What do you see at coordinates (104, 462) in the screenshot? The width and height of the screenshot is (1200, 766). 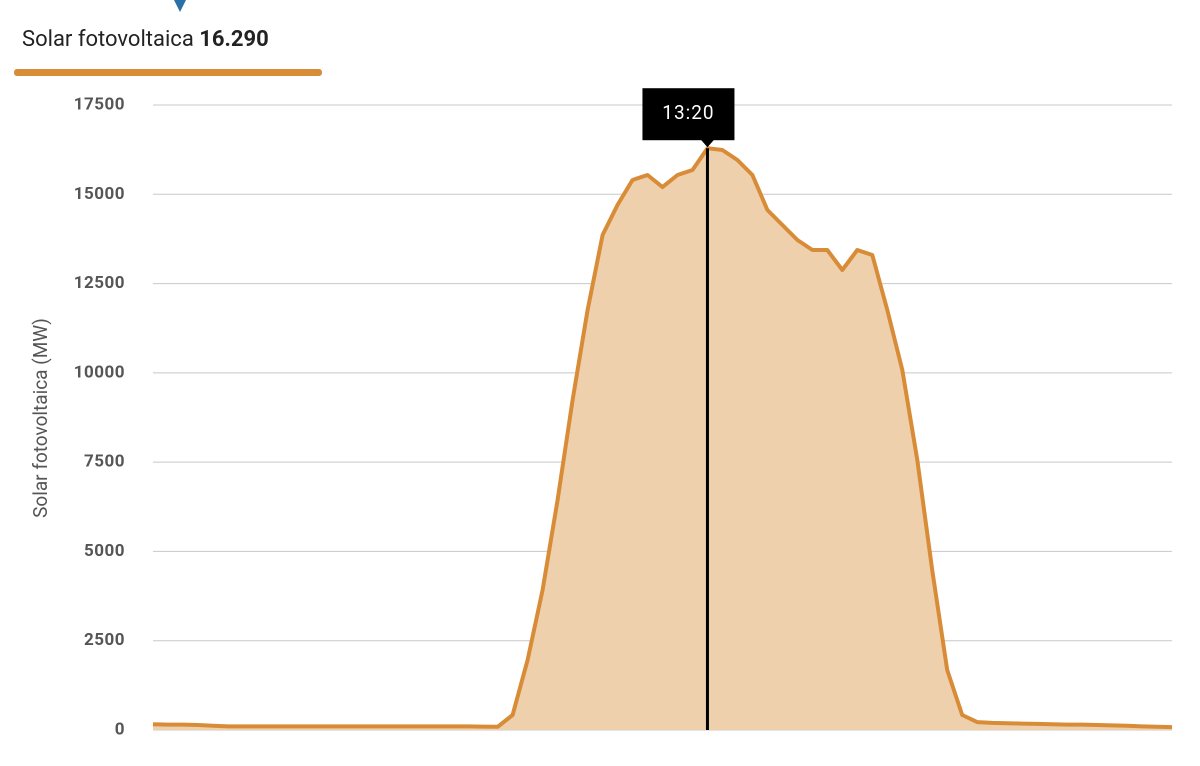 I see `y-tick-label: 7500` at bounding box center [104, 462].